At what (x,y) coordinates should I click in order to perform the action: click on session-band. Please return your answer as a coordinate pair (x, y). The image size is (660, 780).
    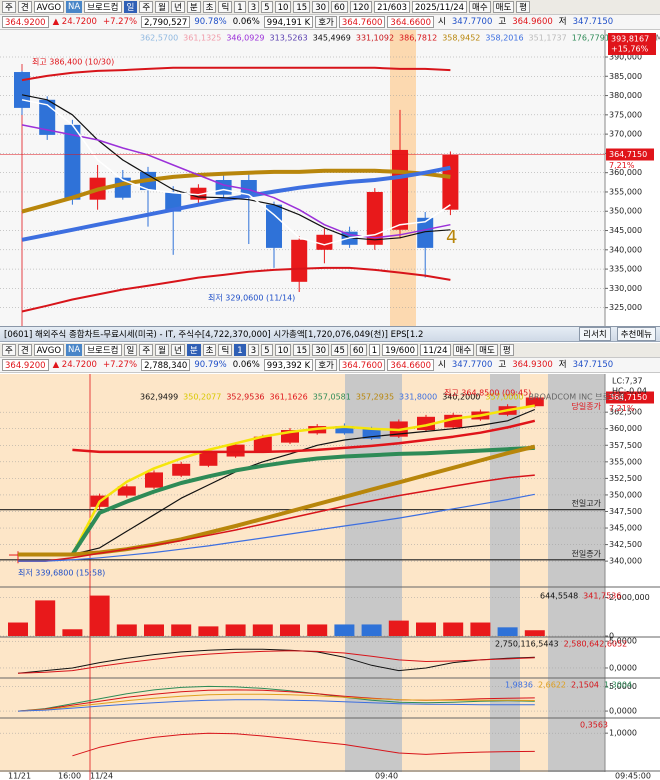
    Looking at the image, I should click on (403, 178).